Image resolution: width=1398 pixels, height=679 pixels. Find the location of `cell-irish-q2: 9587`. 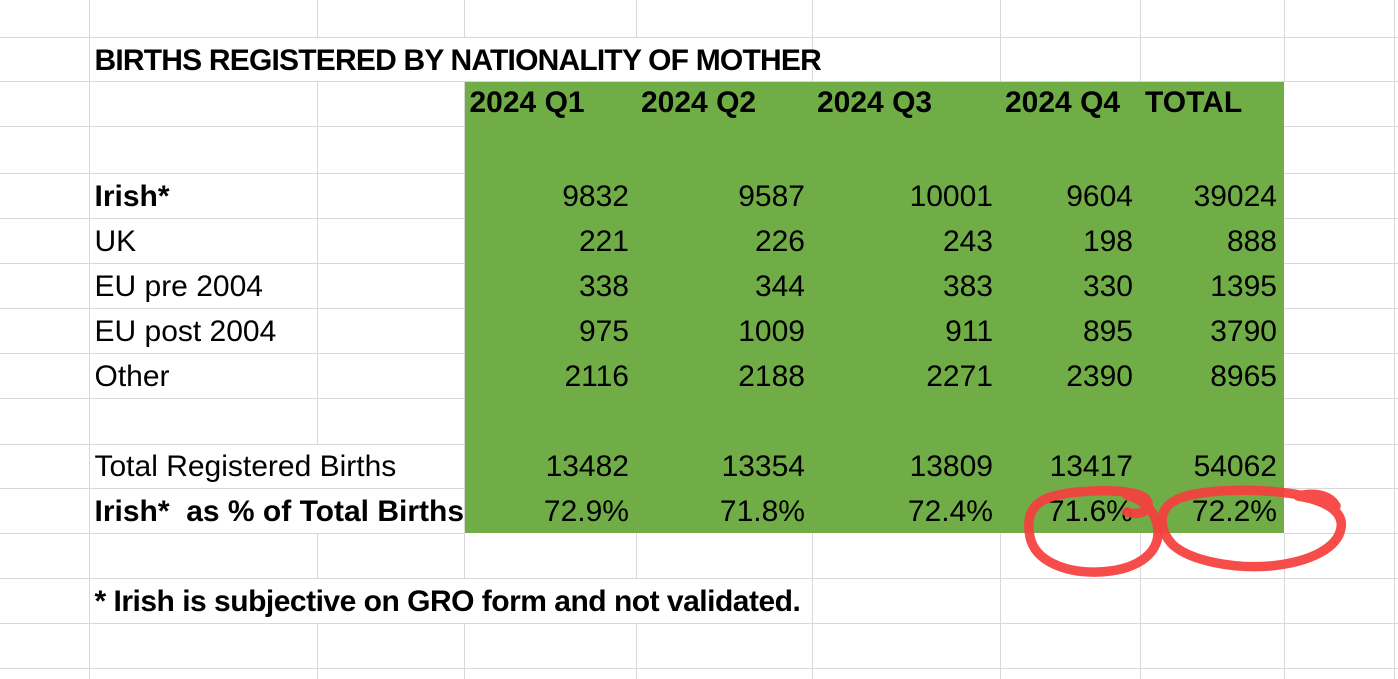

cell-irish-q2: 9587 is located at coordinates (724, 195).